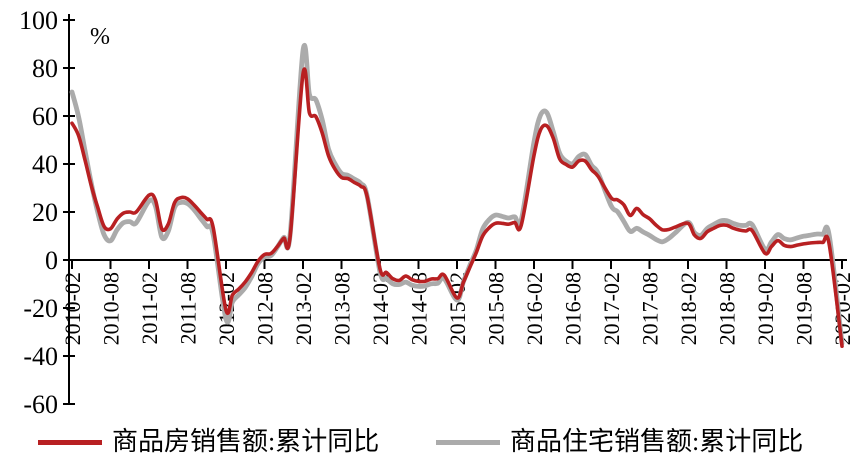 This screenshot has width=867, height=456. I want to click on legend: 商品房销售额:累计同比 商品住宅销售额:累计同比, so click(433, 442).